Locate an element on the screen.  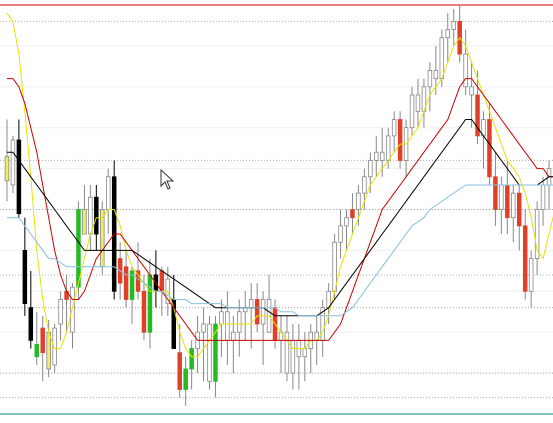
mouse-cursor-icon is located at coordinates (167, 179).